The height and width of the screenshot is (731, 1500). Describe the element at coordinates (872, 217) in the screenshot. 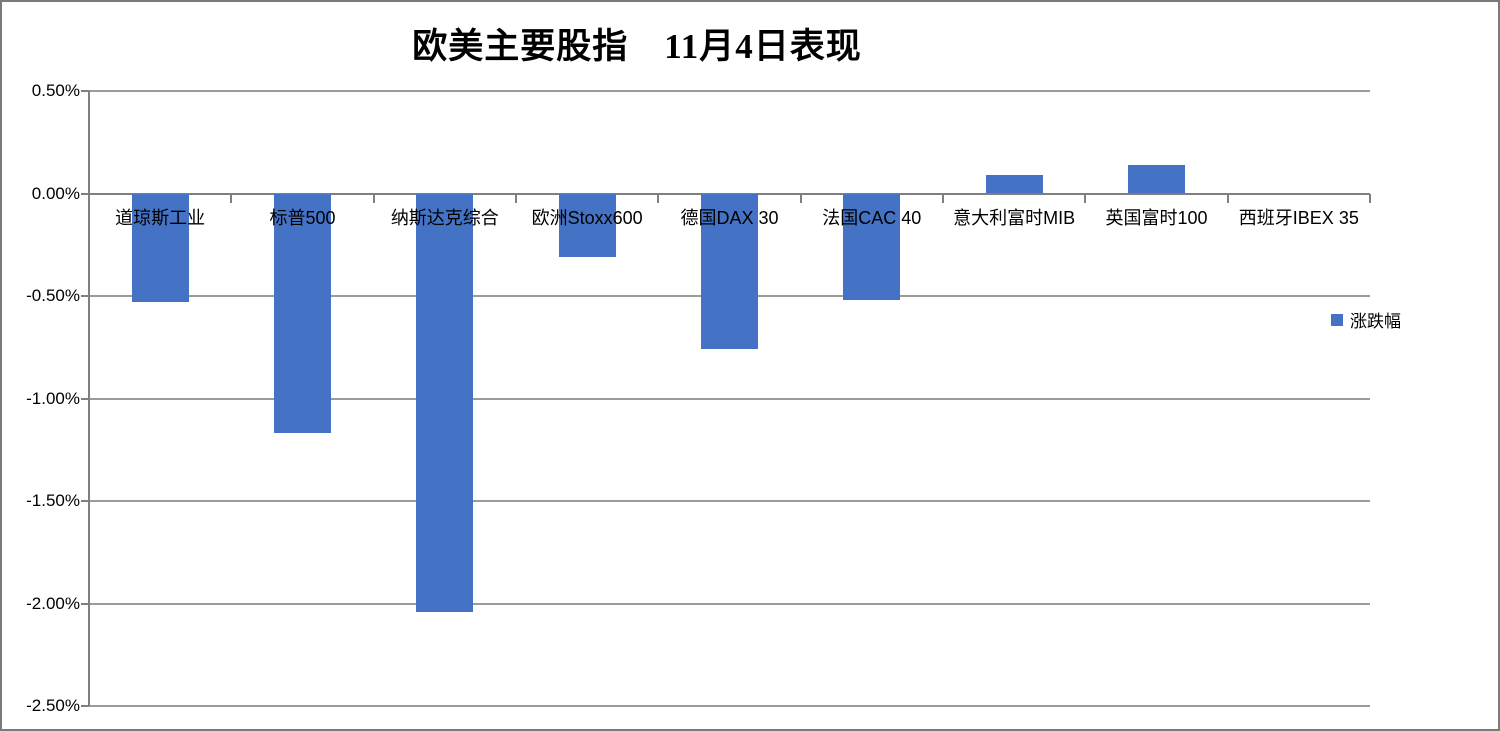

I see `category-label: 法国CAC 40` at that location.